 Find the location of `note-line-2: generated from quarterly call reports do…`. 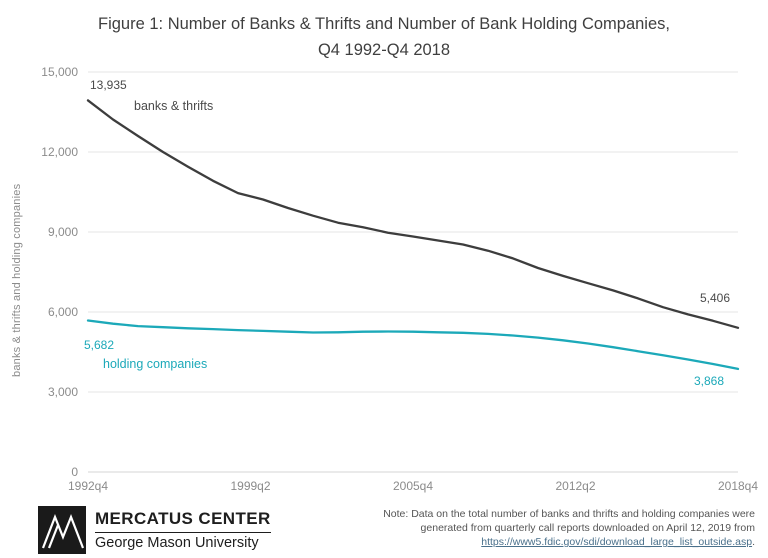

note-line-2: generated from quarterly call reports do… is located at coordinates (587, 528).